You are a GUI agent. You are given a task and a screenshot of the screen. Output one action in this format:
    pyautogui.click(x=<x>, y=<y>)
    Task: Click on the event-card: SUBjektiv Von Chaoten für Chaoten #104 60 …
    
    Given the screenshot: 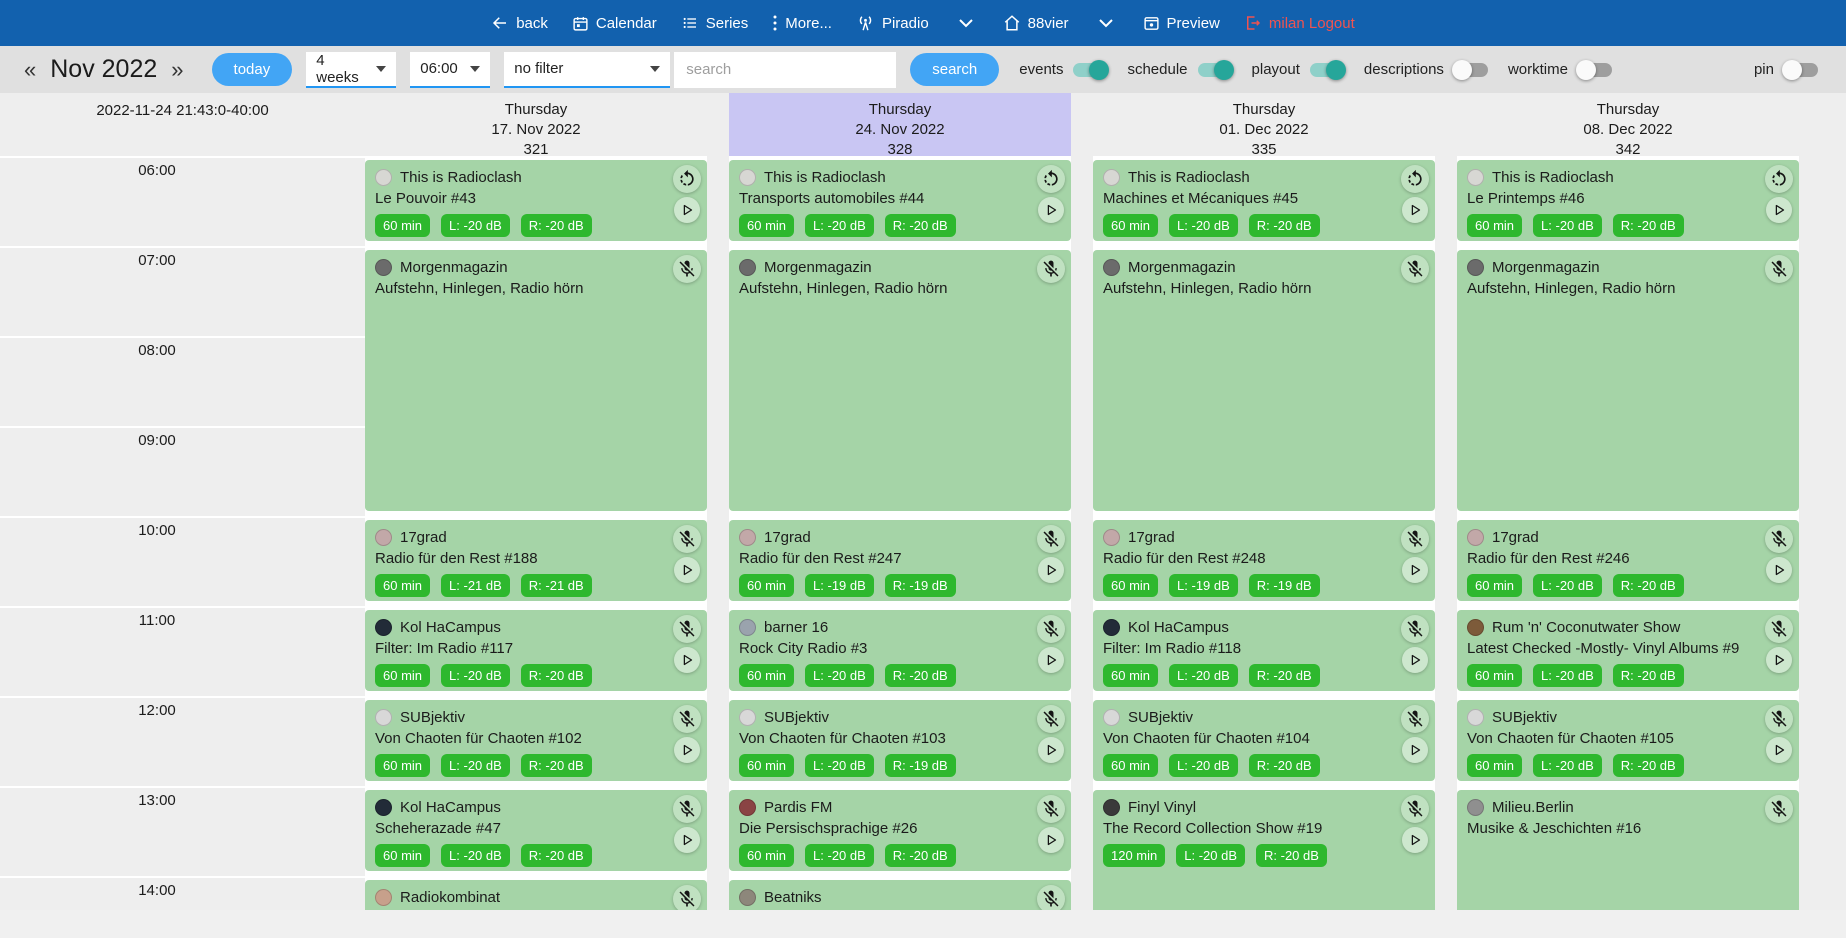 What is the action you would take?
    pyautogui.click(x=1264, y=740)
    